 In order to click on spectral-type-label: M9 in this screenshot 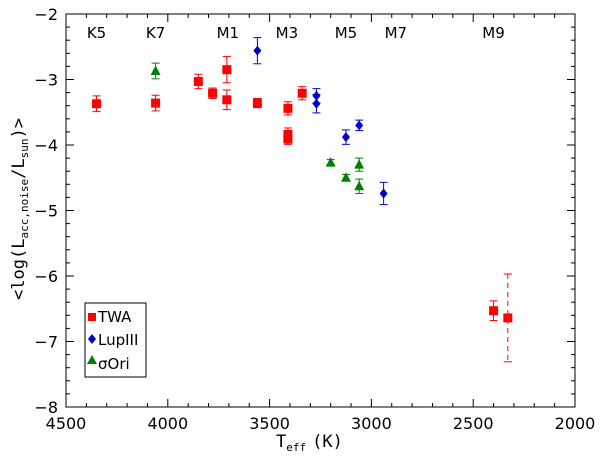, I will do `click(493, 33)`.